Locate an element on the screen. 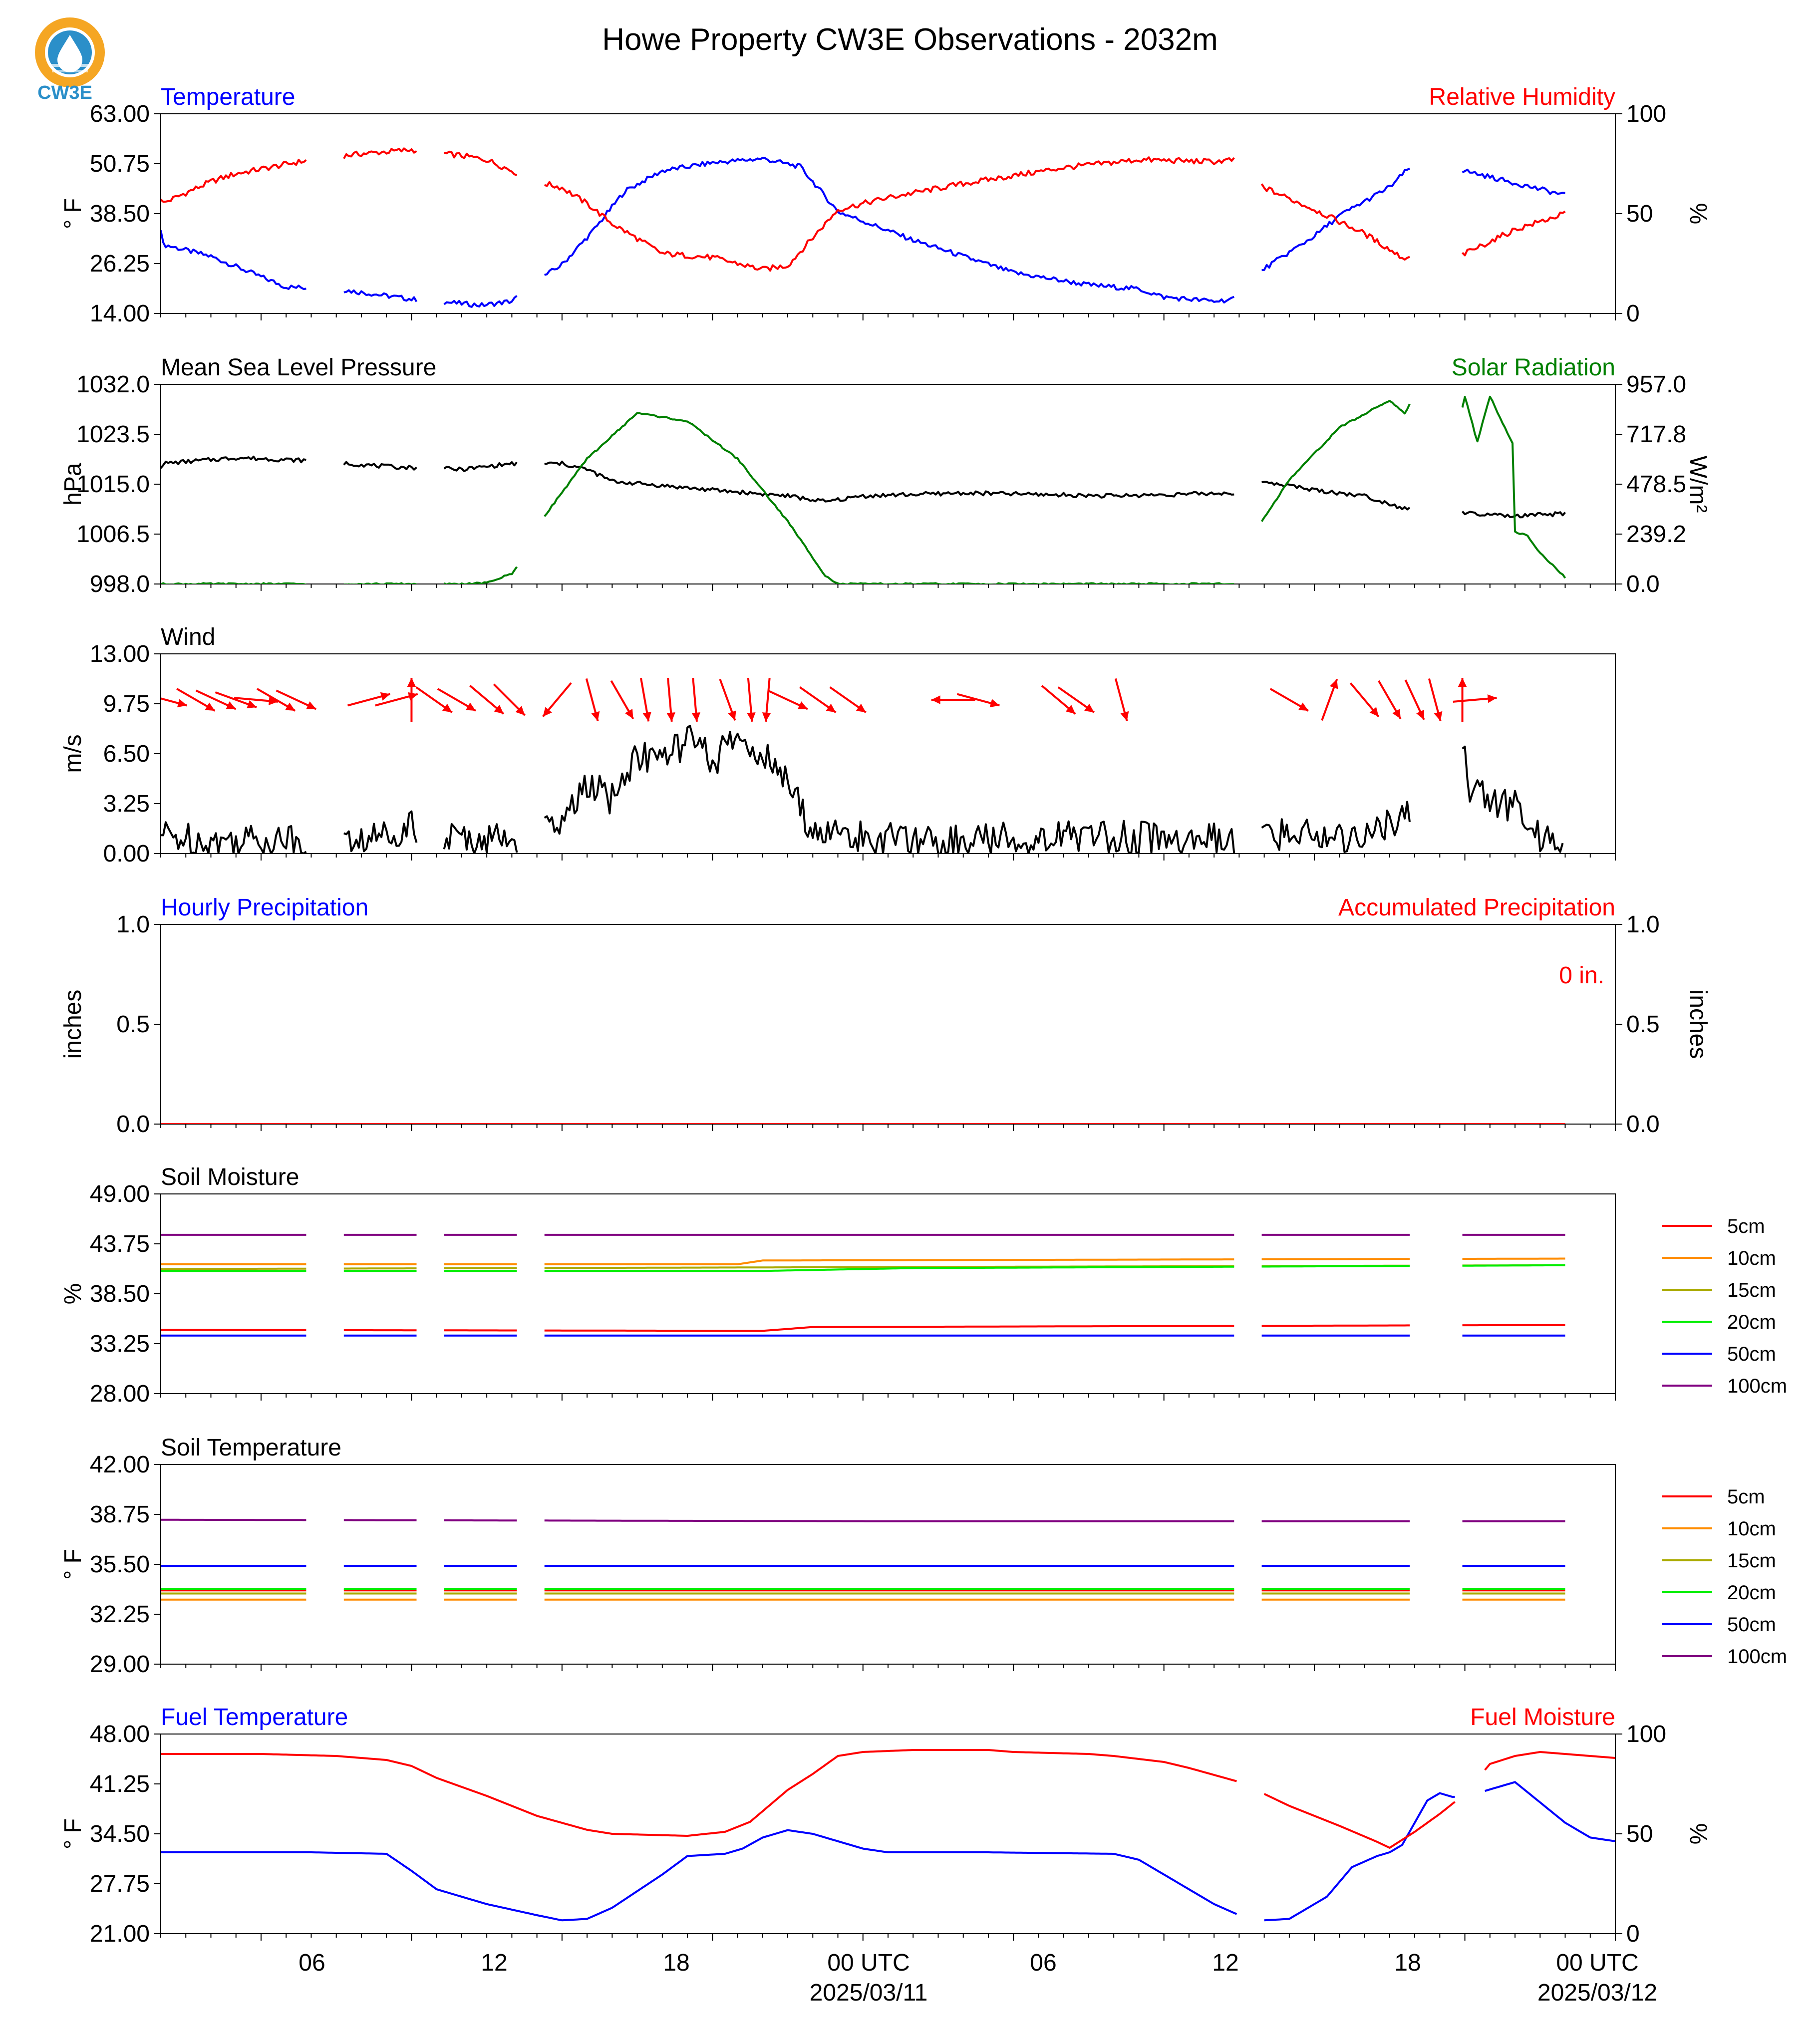  y-tick-label-left: 9.75 is located at coordinates (126, 704).